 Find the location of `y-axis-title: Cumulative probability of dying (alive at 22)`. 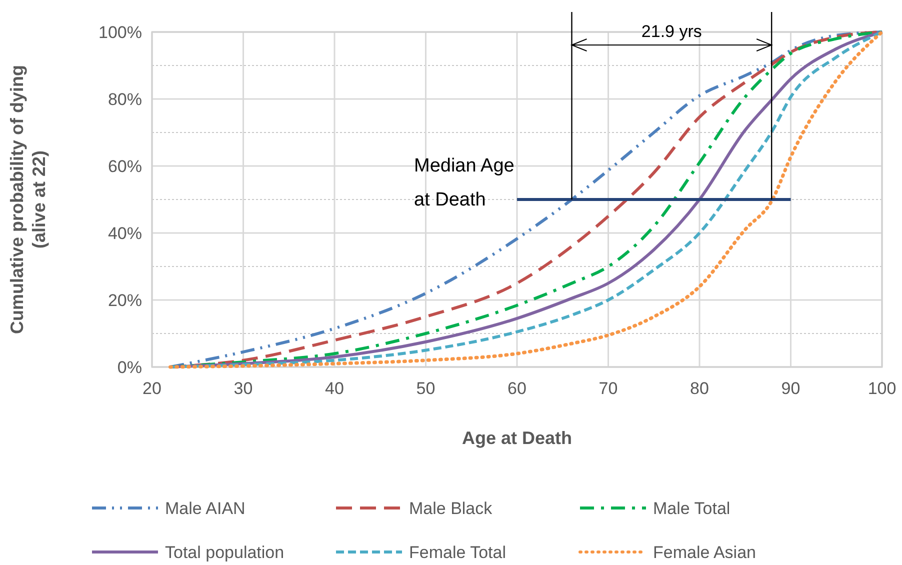

y-axis-title: Cumulative probability of dying (alive at 22) is located at coordinates (28, 199).